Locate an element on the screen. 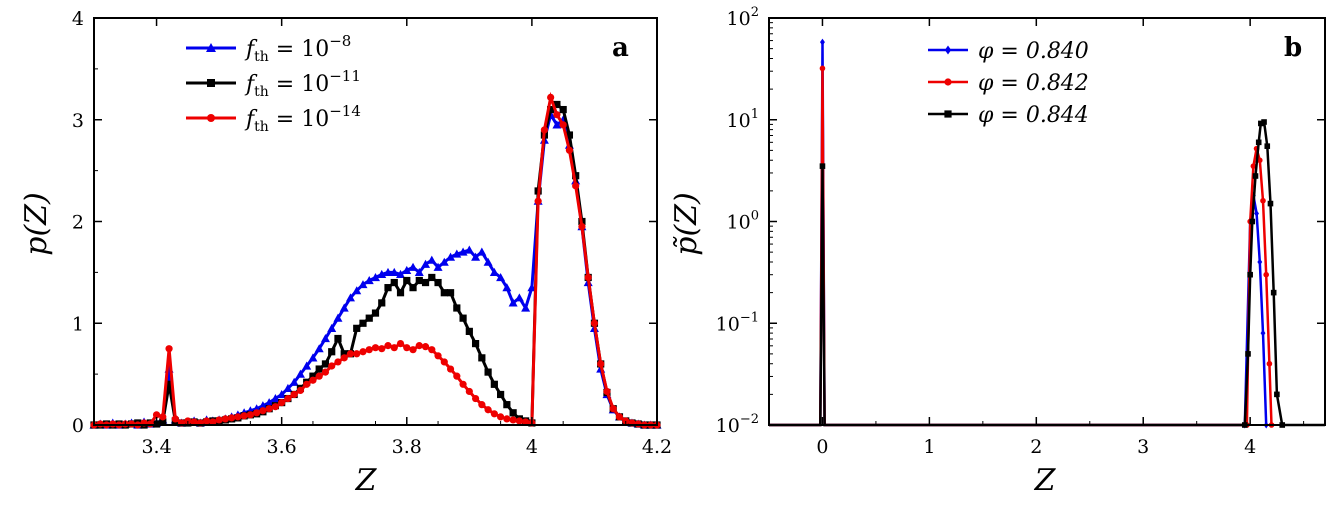  panel-a-x-tick-label: 4.2 is located at coordinates (657, 447).